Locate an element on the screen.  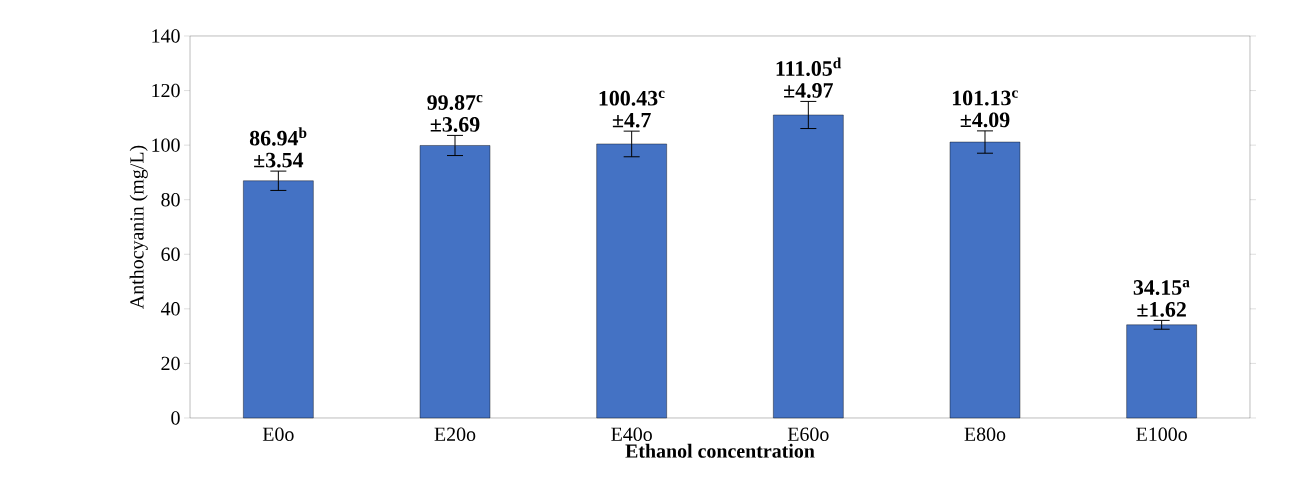
y-tick-label: 0 is located at coordinates (175, 418).